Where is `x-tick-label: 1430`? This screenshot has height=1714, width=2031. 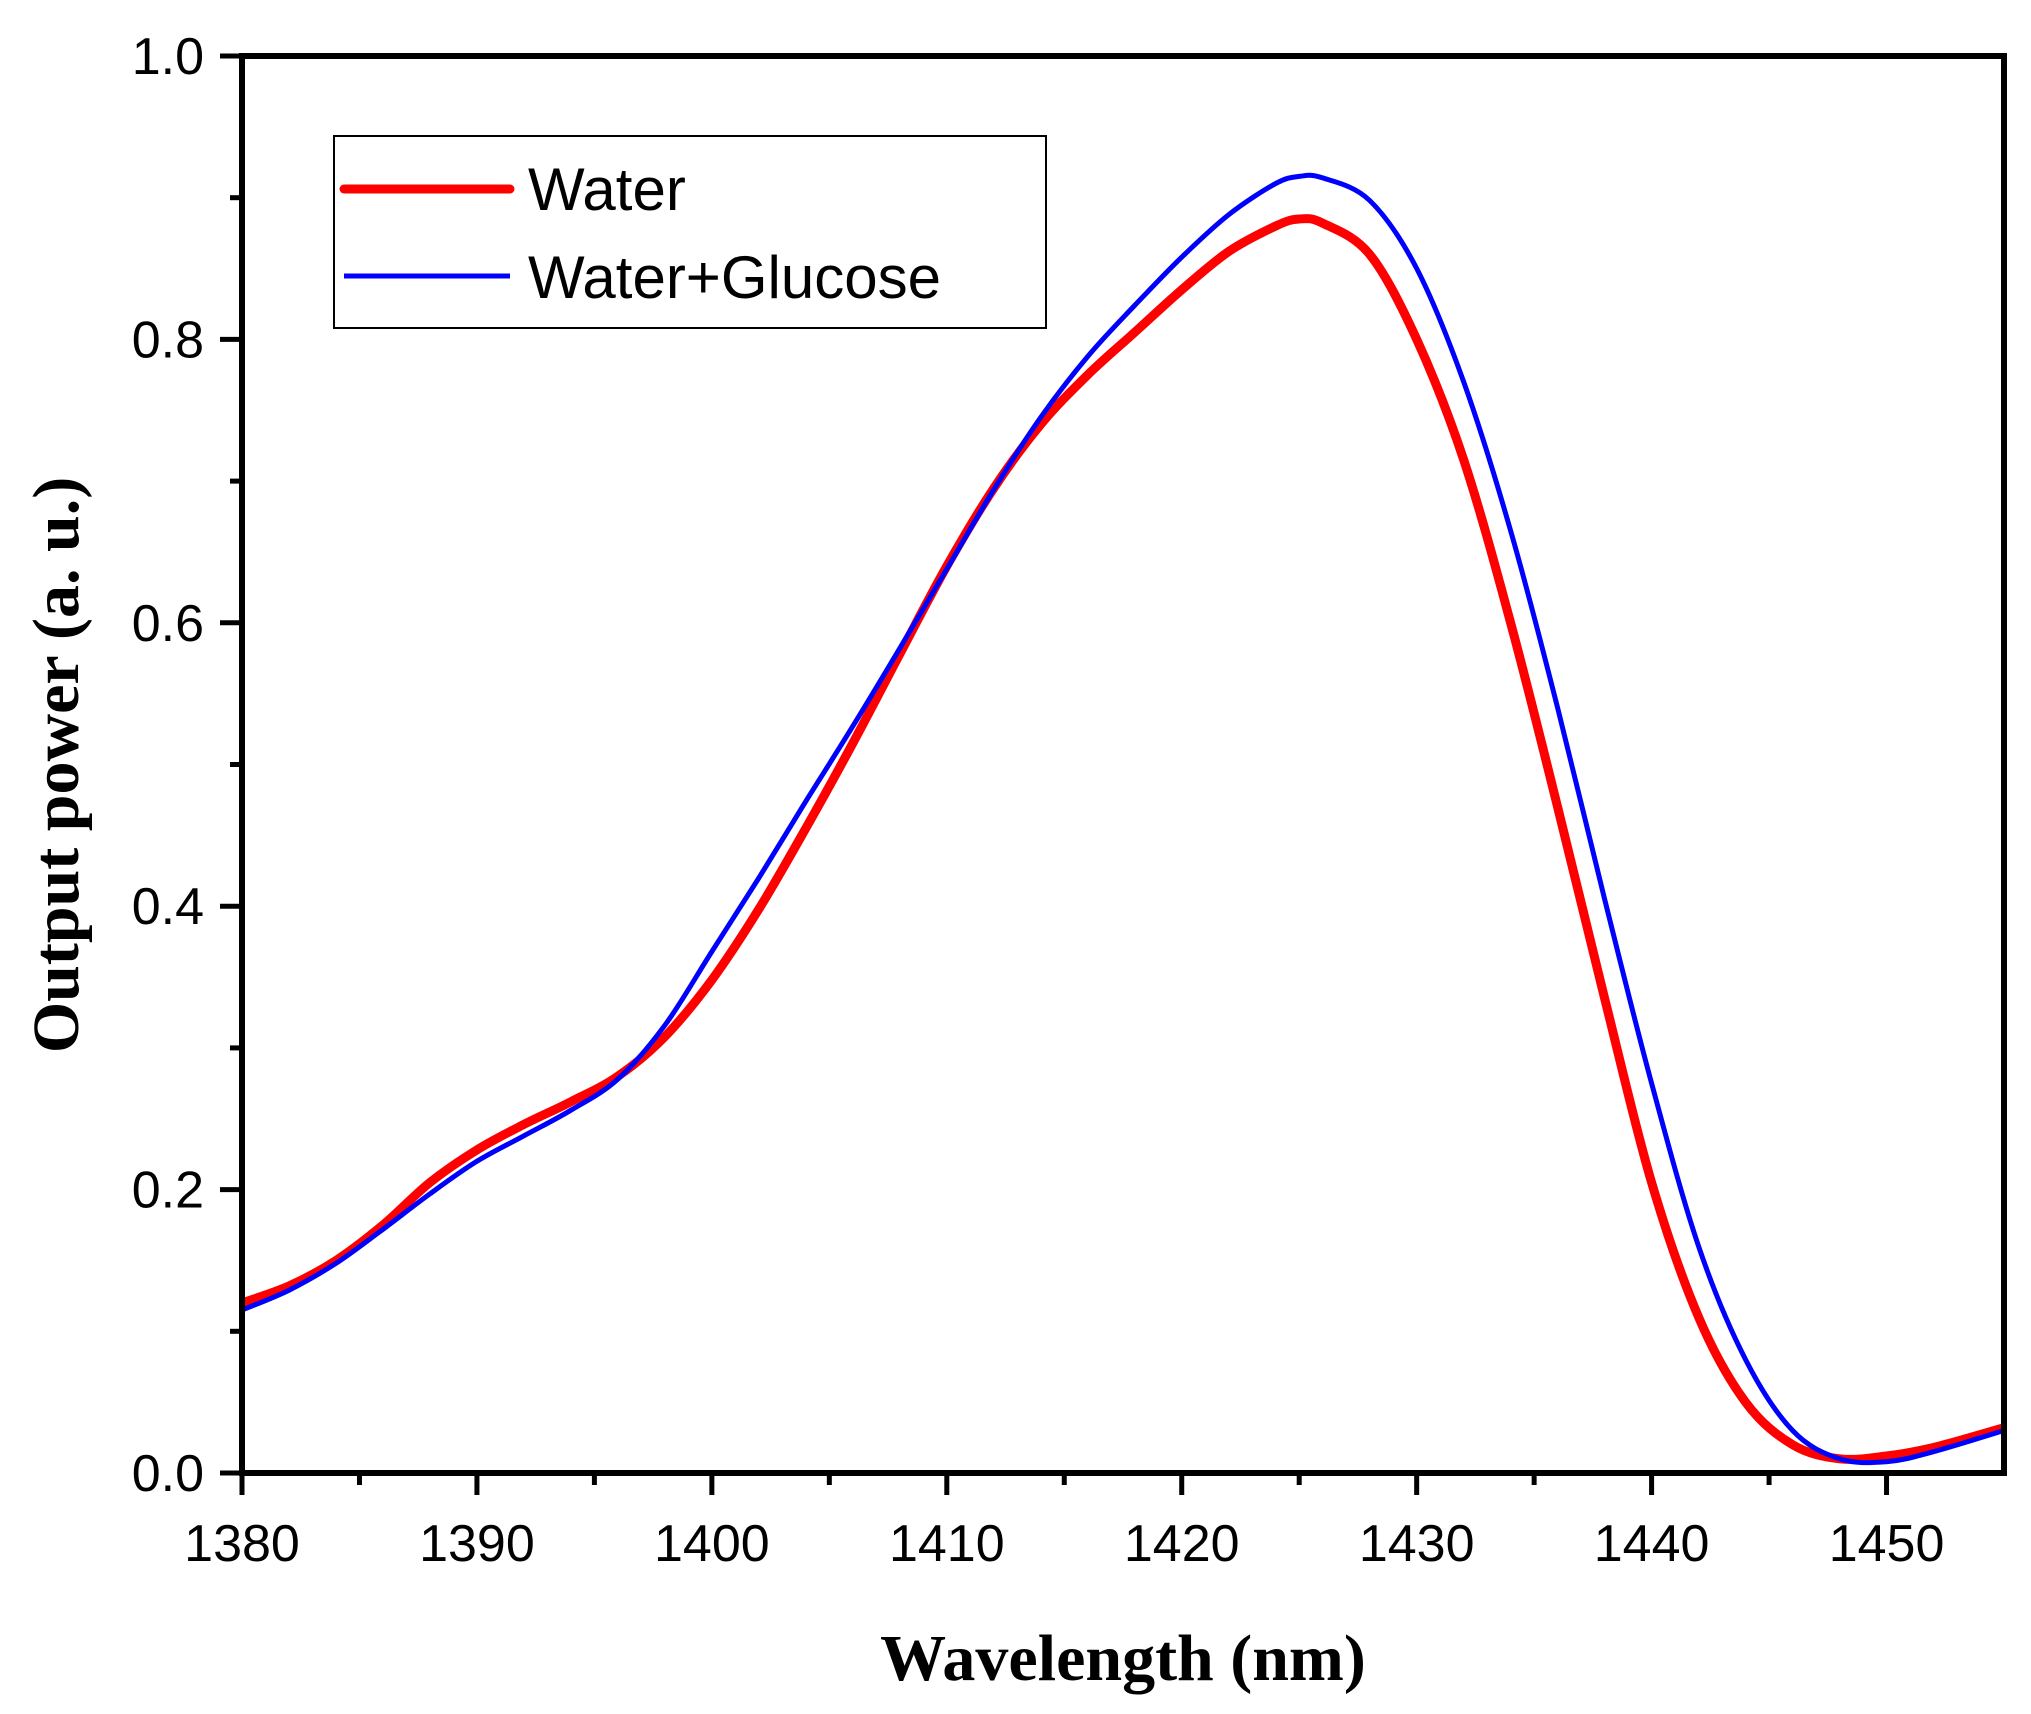
x-tick-label: 1430 is located at coordinates (1417, 1544).